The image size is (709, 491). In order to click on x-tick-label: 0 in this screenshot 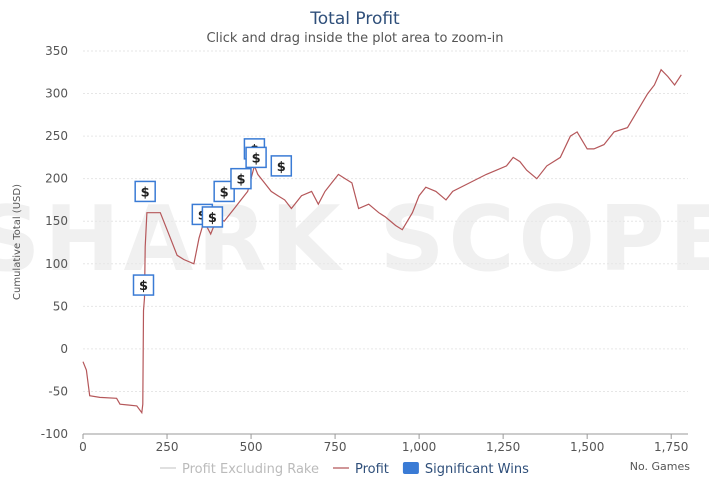, I will do `click(83, 447)`.